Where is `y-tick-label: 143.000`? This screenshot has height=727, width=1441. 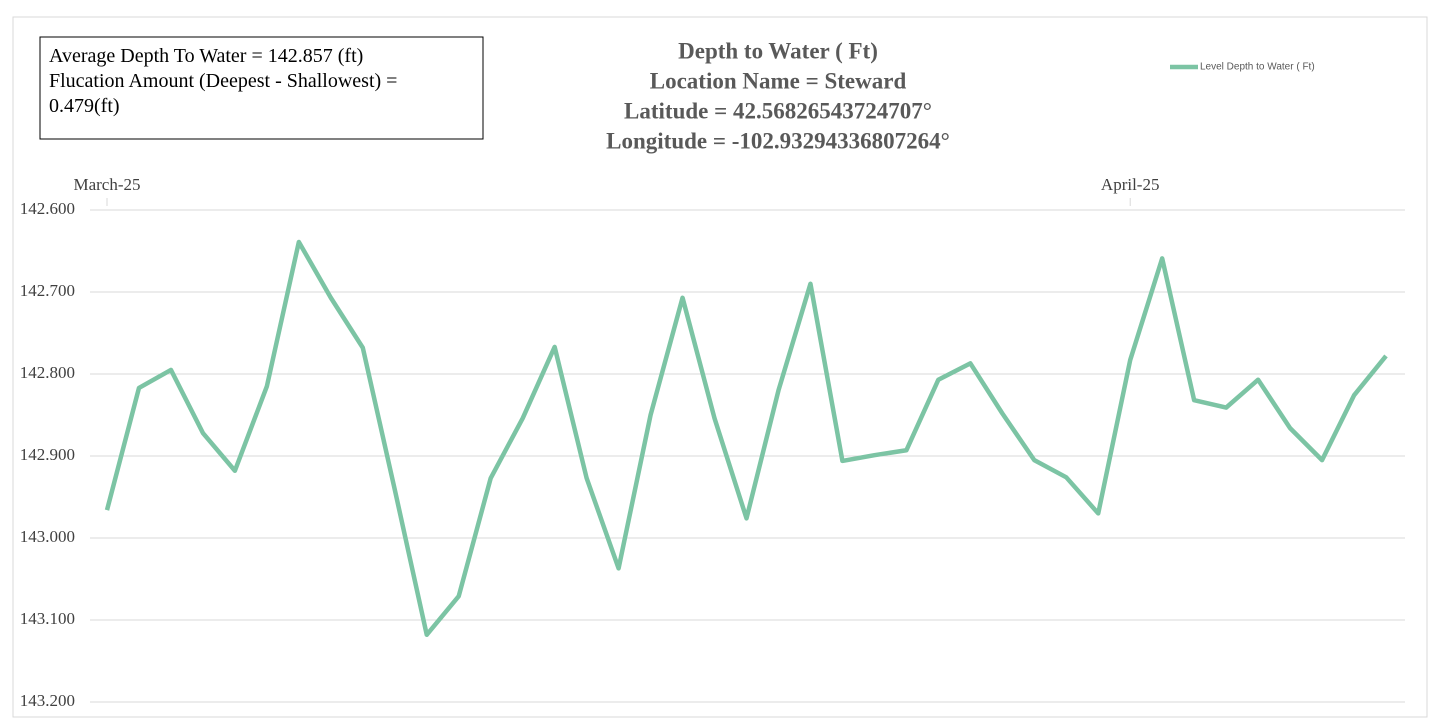
y-tick-label: 143.000 is located at coordinates (47, 536).